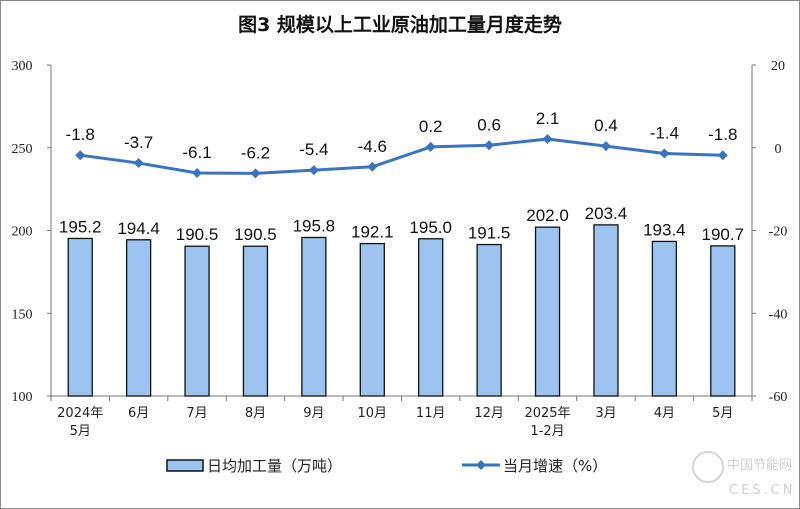  I want to click on left-tick-label: 300, so click(22, 66).